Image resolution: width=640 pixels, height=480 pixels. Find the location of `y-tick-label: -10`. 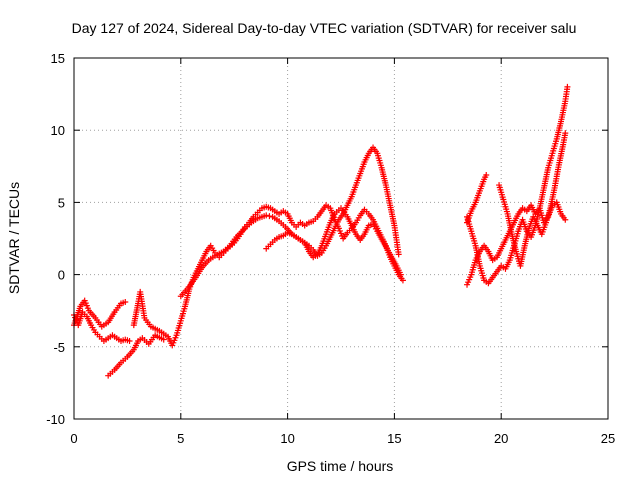

y-tick-label: -10 is located at coordinates (55, 419).